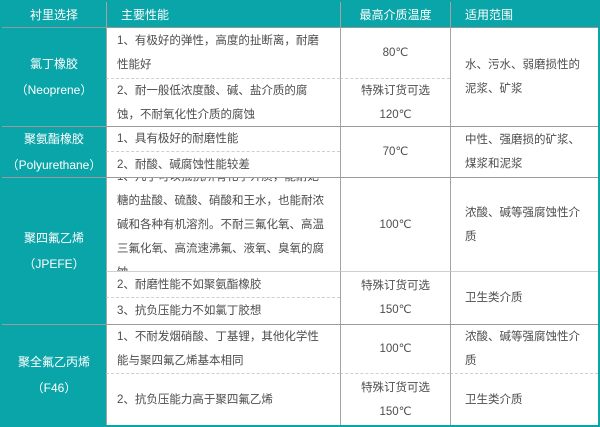  What do you see at coordinates (395, 15) in the screenshot?
I see `col-header-max-medium-temperature: 最高介质温度` at bounding box center [395, 15].